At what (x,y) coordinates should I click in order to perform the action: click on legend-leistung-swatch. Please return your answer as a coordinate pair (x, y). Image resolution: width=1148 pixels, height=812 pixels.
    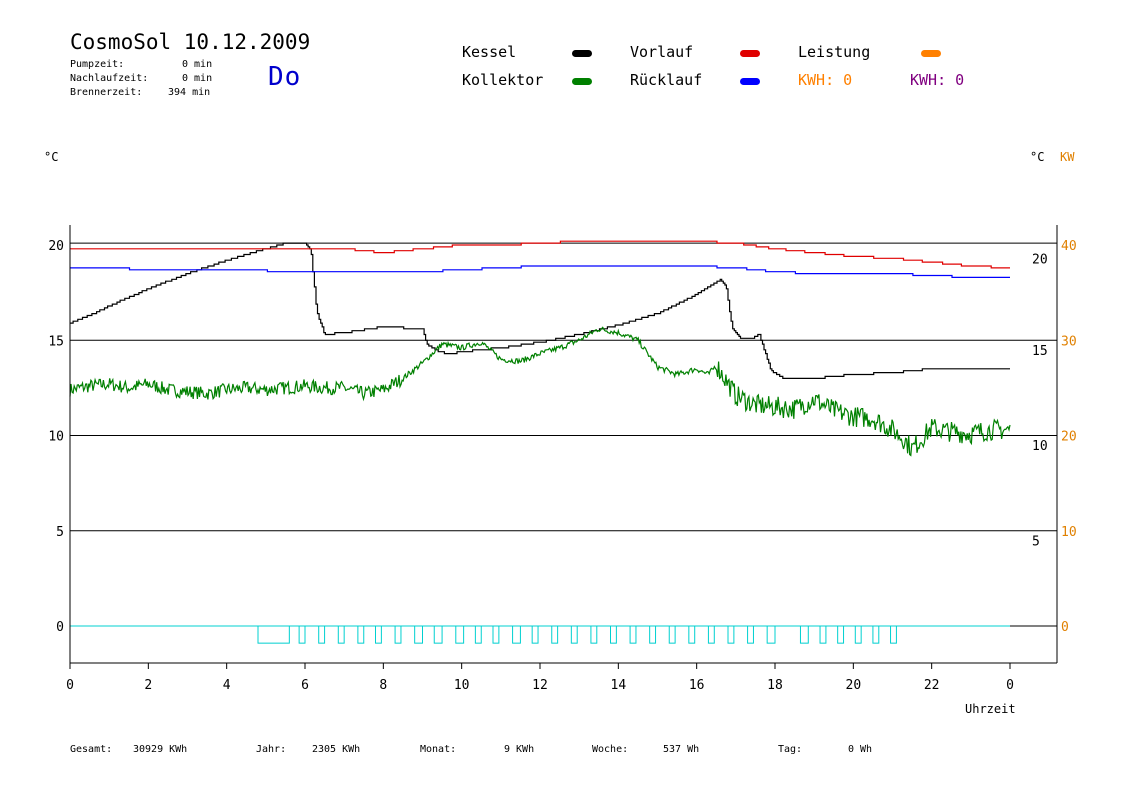
    Looking at the image, I should click on (931, 53).